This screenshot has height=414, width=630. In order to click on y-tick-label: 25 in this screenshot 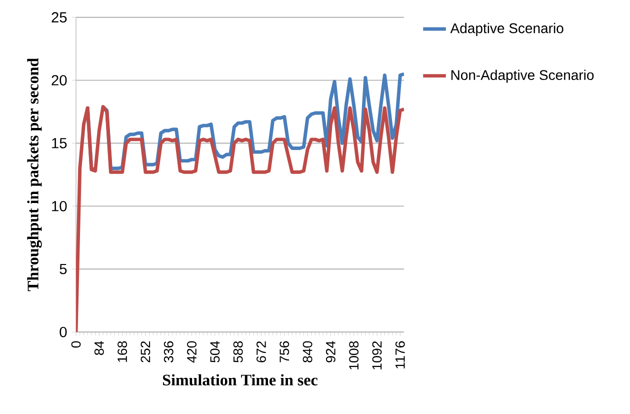, I will do `click(59, 17)`.